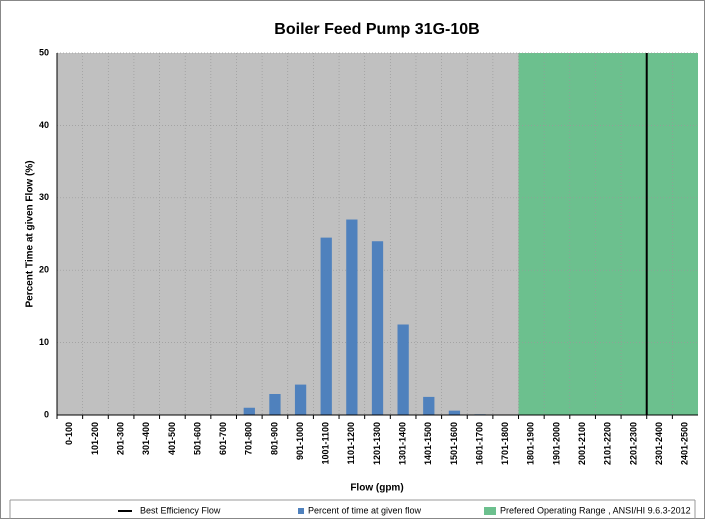  Describe the element at coordinates (120, 438) in the screenshot. I see `x-tick-label: 201-300` at that location.